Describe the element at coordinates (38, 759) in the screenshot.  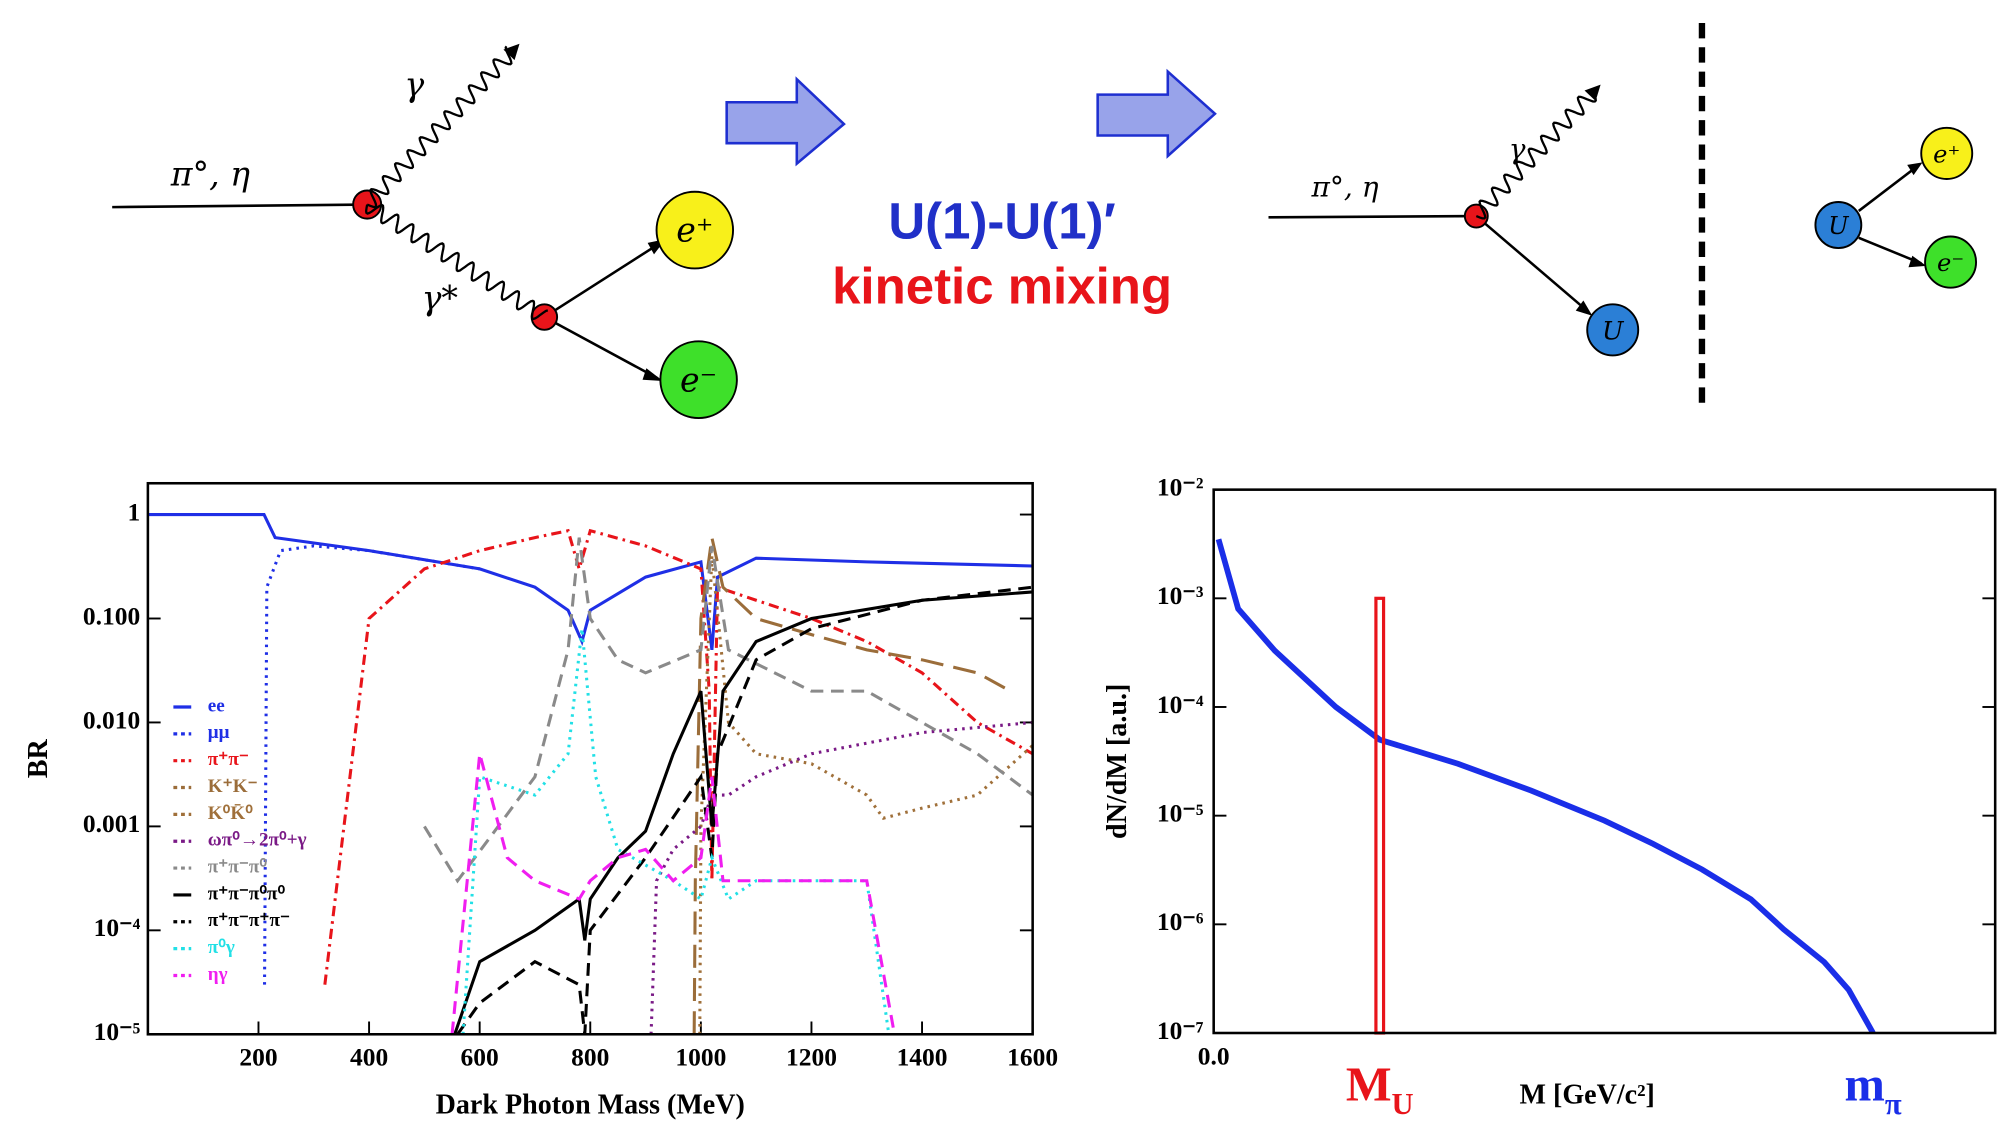
I see `y-axis-label: BR` at that location.